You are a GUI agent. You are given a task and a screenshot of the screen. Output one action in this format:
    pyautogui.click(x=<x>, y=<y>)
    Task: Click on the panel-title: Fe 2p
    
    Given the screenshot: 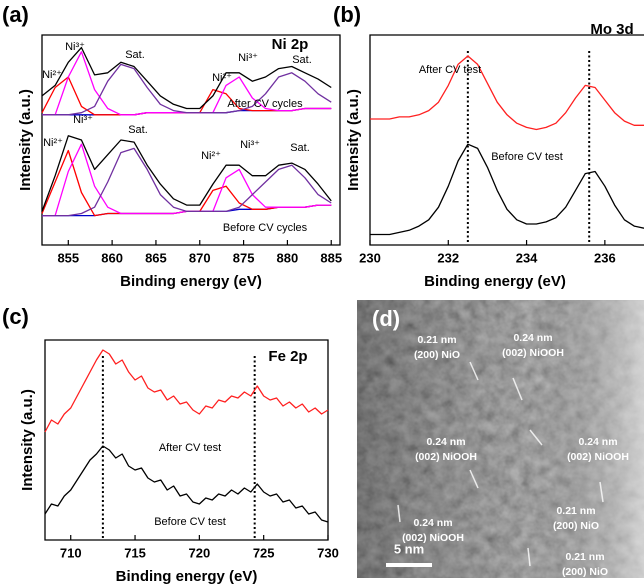 What is the action you would take?
    pyautogui.click(x=287, y=356)
    